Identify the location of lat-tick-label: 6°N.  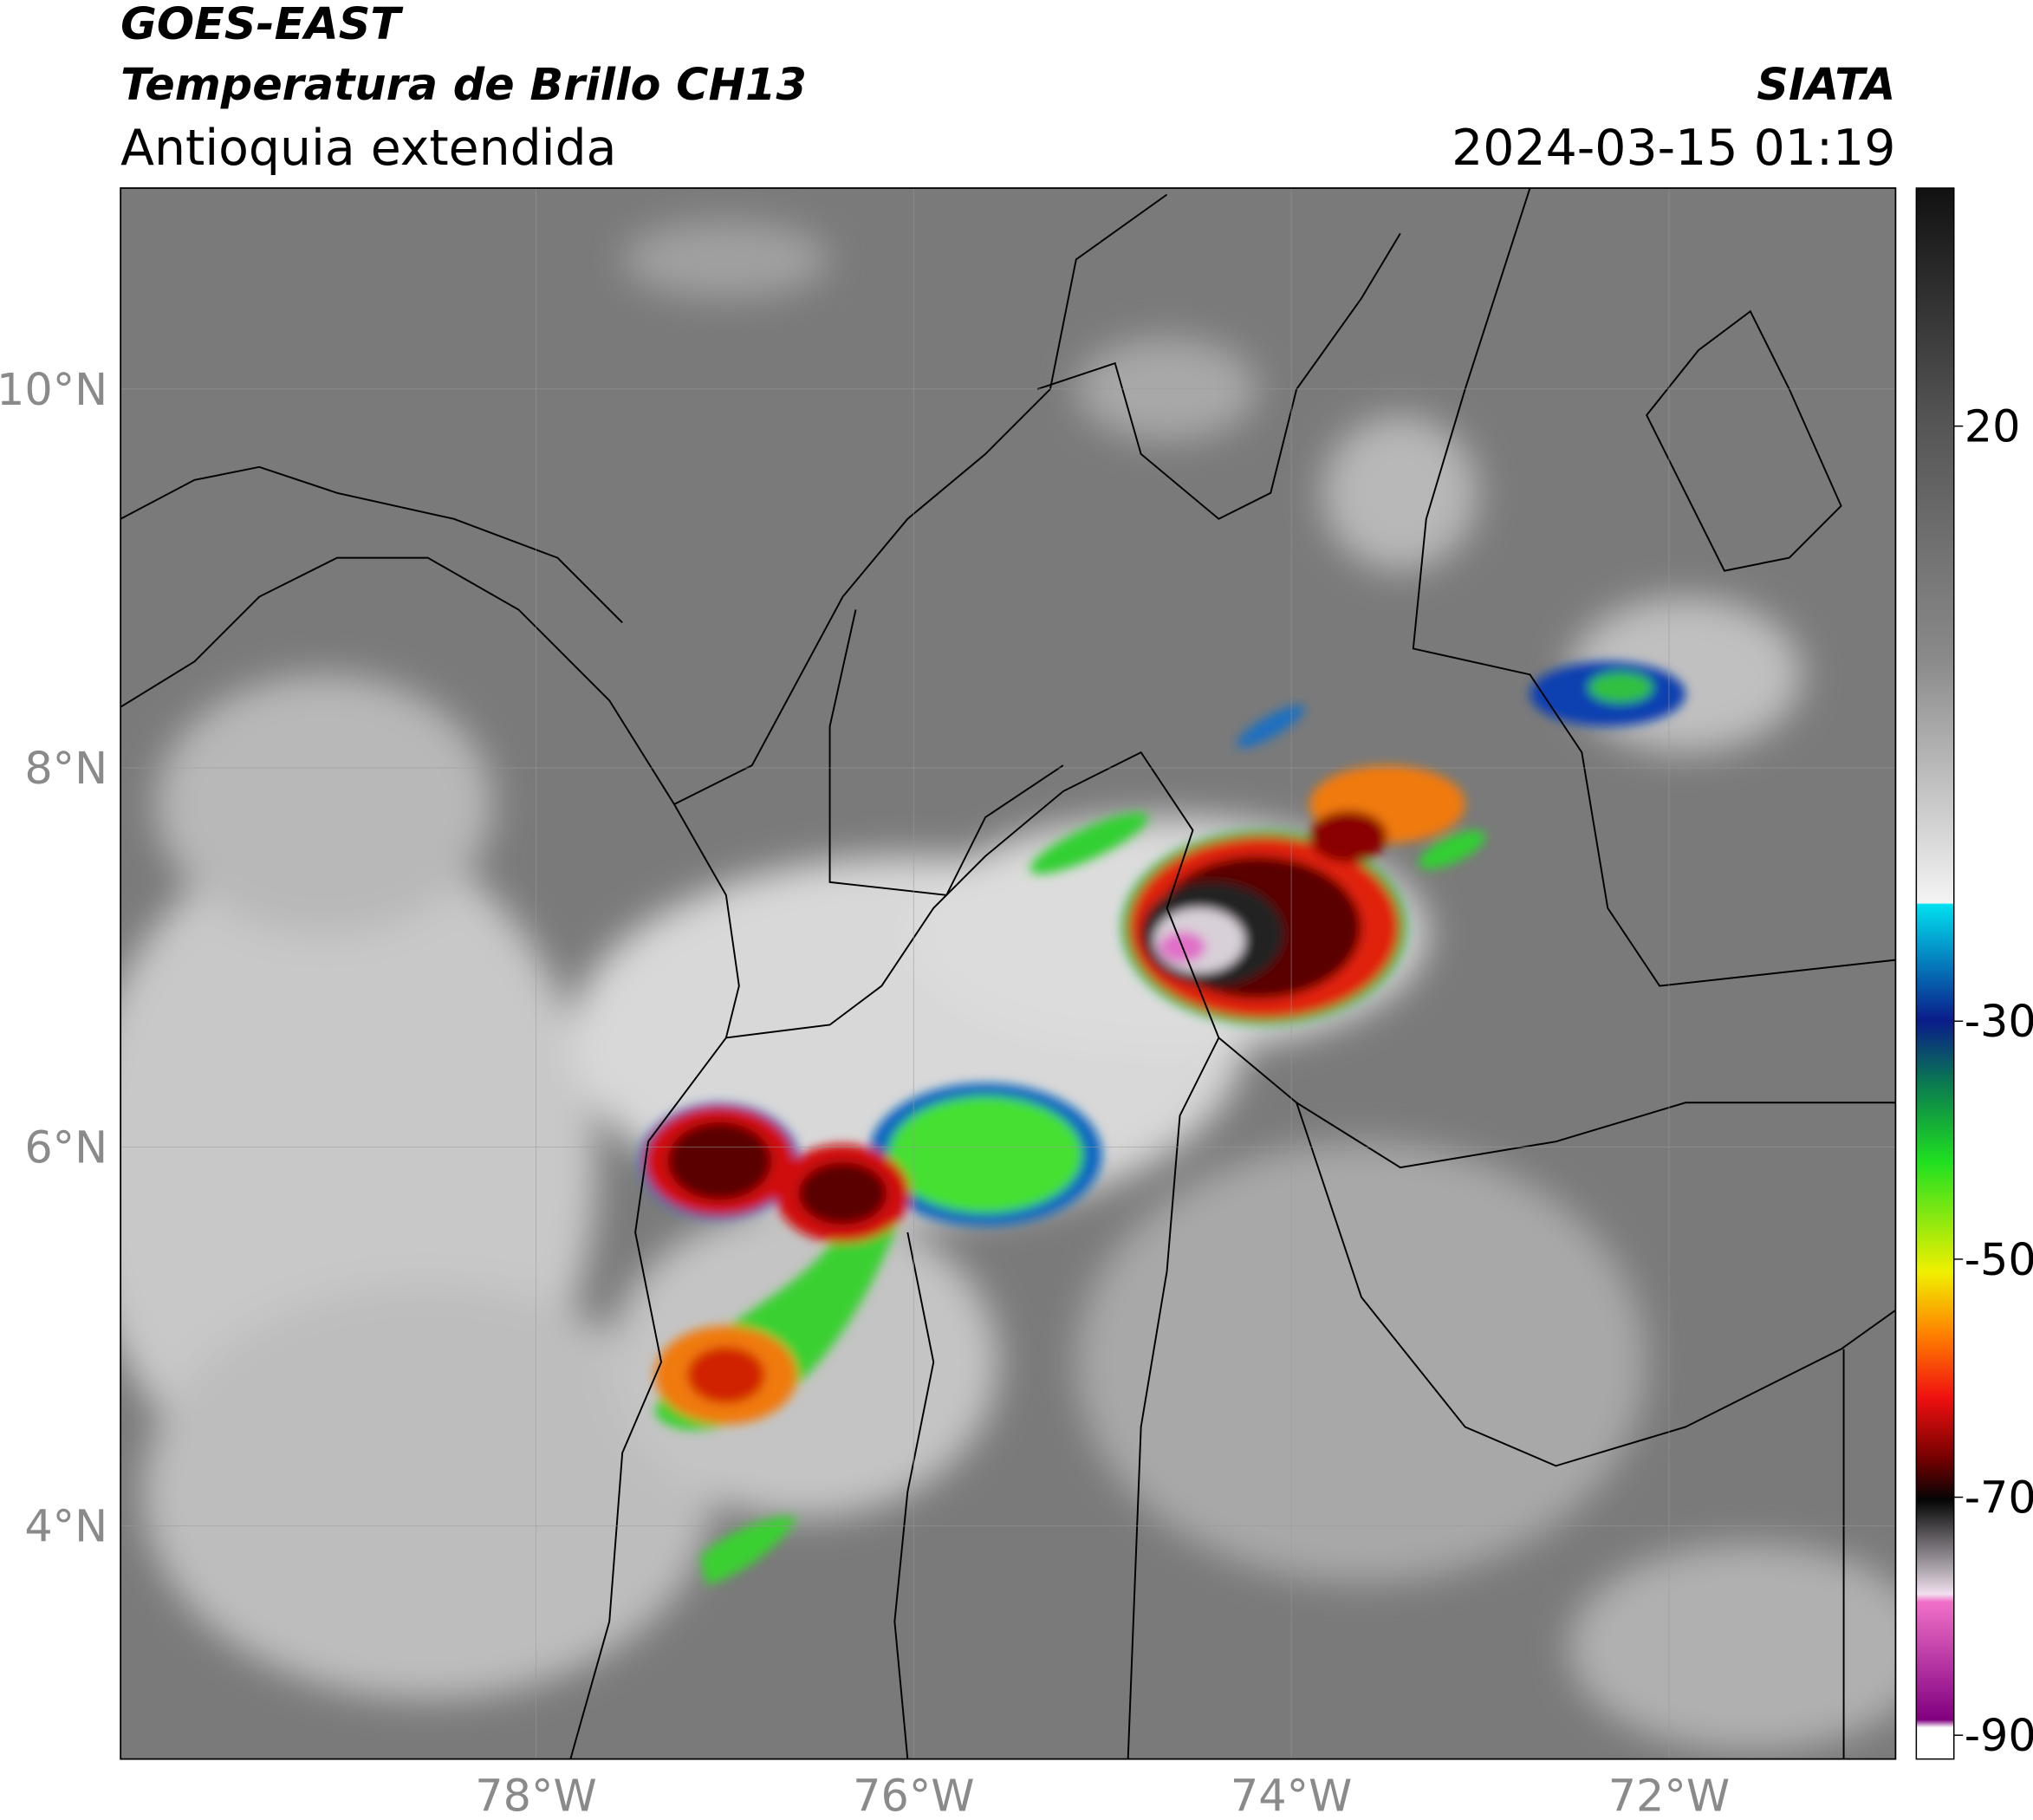
(65, 1147).